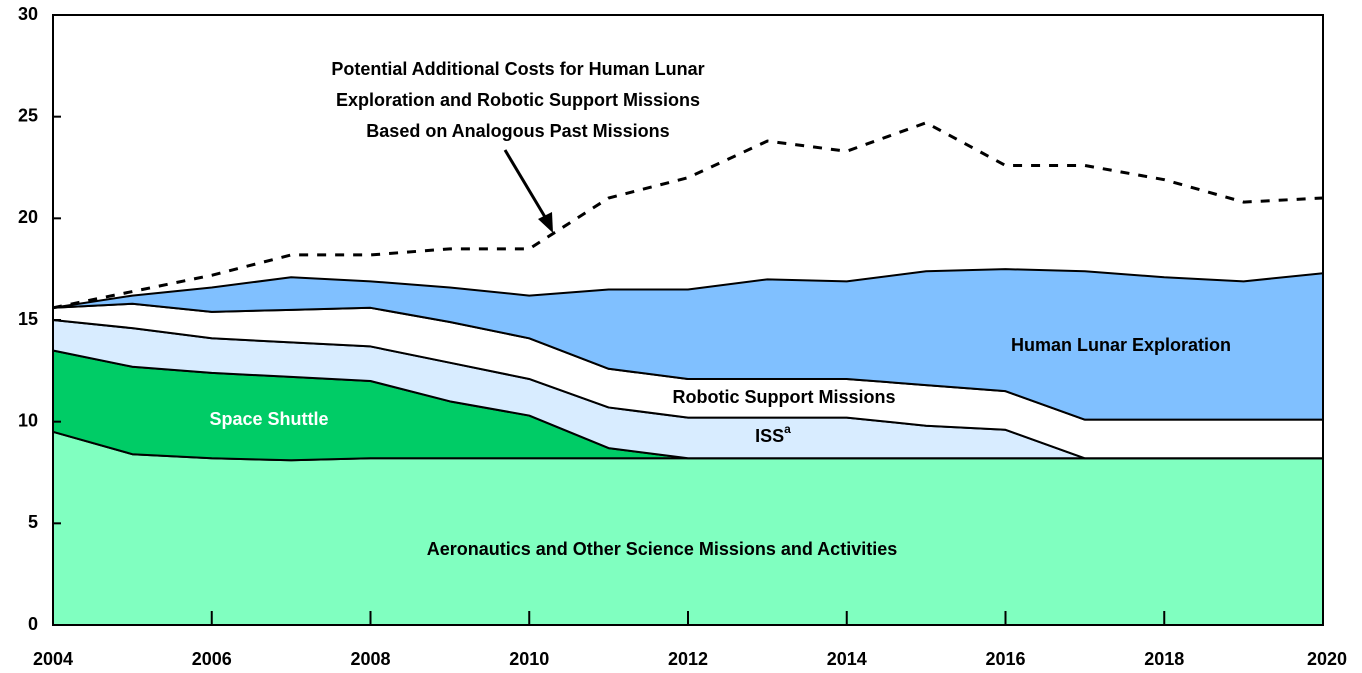 This screenshot has height=673, width=1362. Describe the element at coordinates (1164, 659) in the screenshot. I see `x-tick-label: 2018` at that location.